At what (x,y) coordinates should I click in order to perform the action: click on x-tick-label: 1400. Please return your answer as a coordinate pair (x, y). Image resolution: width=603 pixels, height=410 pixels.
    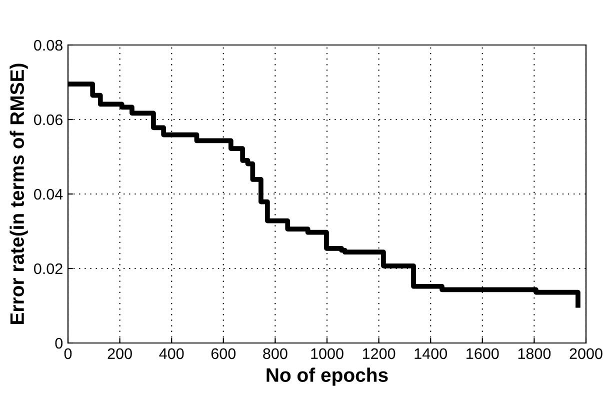
    Looking at the image, I should click on (430, 354).